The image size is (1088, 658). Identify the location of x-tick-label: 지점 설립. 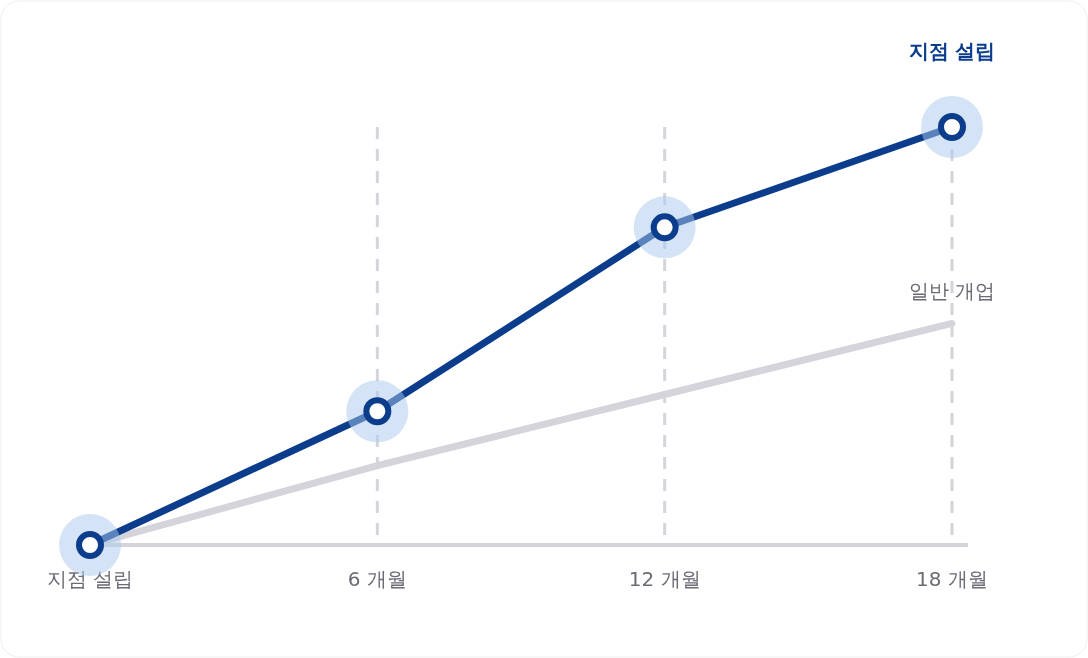
(90, 579).